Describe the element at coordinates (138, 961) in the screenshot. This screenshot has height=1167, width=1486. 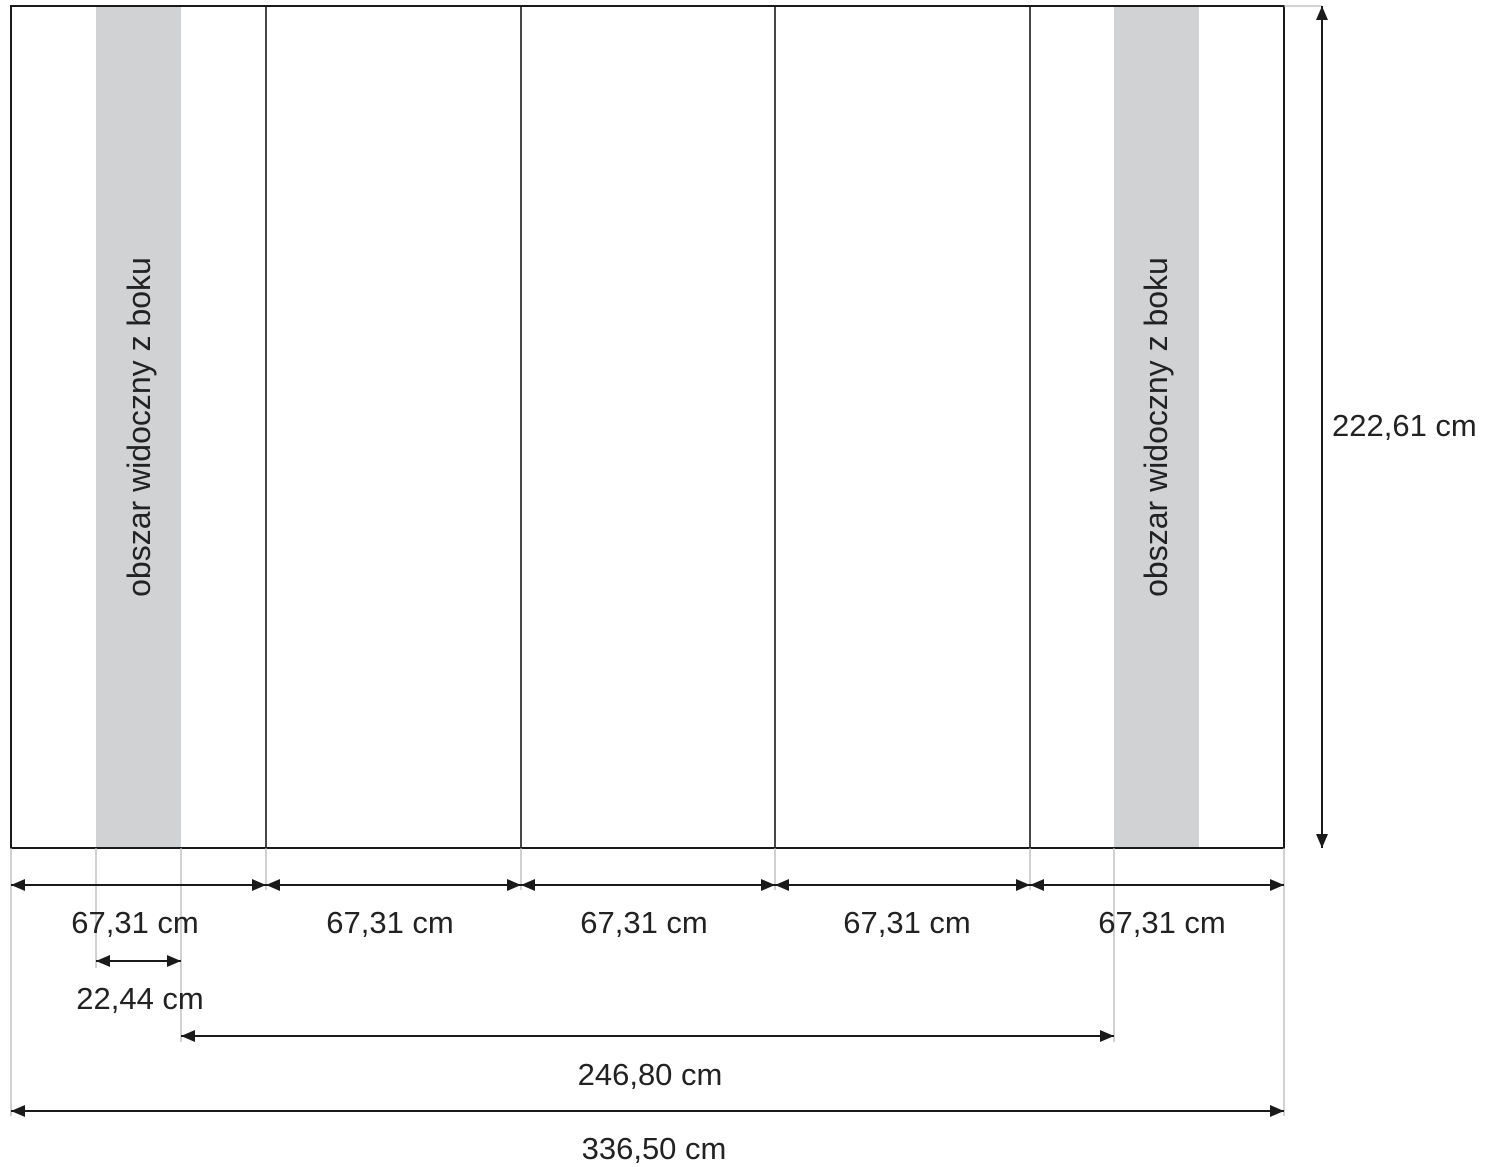
I see `side-strip-dimension` at that location.